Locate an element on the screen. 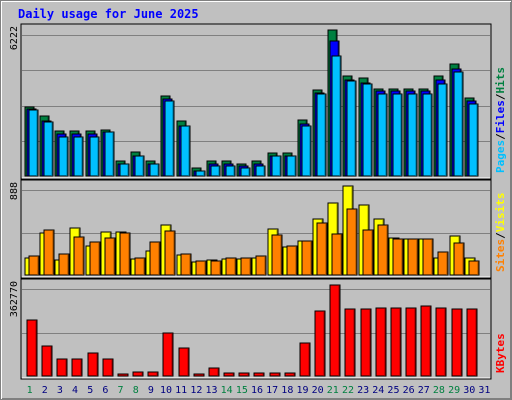 The height and width of the screenshot is (400, 512). legend-entry: KBytes is located at coordinates (500, 353).